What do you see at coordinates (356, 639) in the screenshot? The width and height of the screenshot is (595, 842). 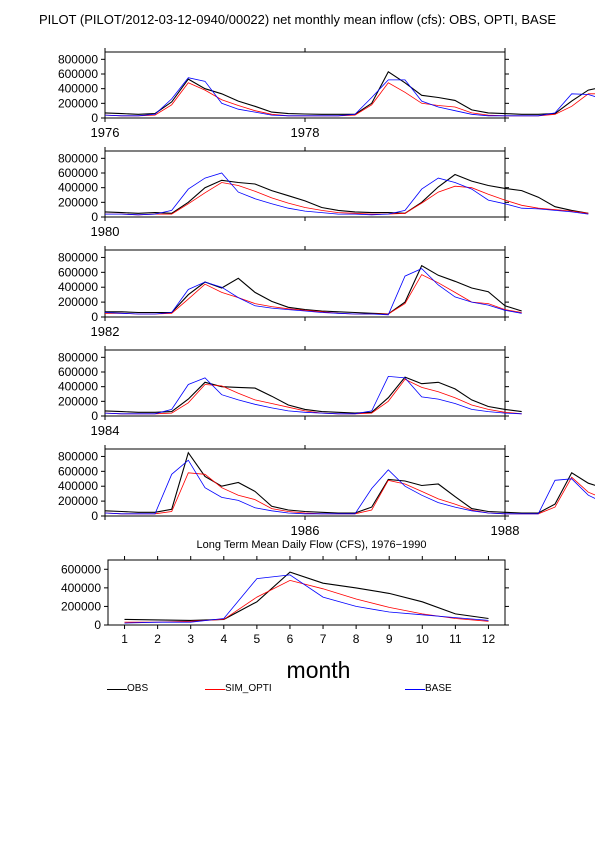 I see `panel-6-xtick-label: 8` at bounding box center [356, 639].